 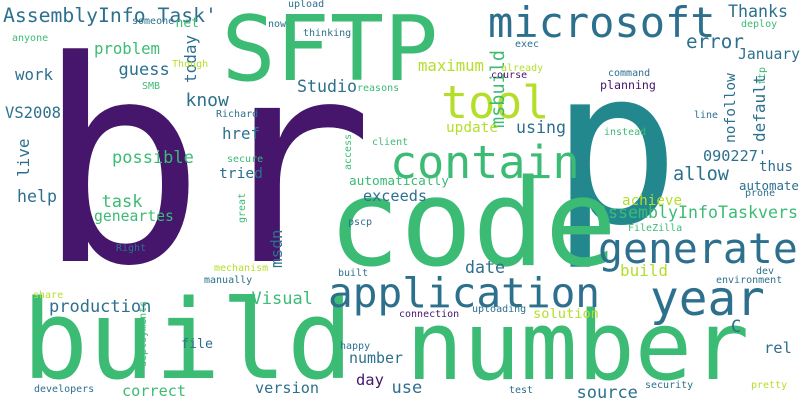 What do you see at coordinates (30, 38) in the screenshot?
I see `cloud-word: anyone` at bounding box center [30, 38].